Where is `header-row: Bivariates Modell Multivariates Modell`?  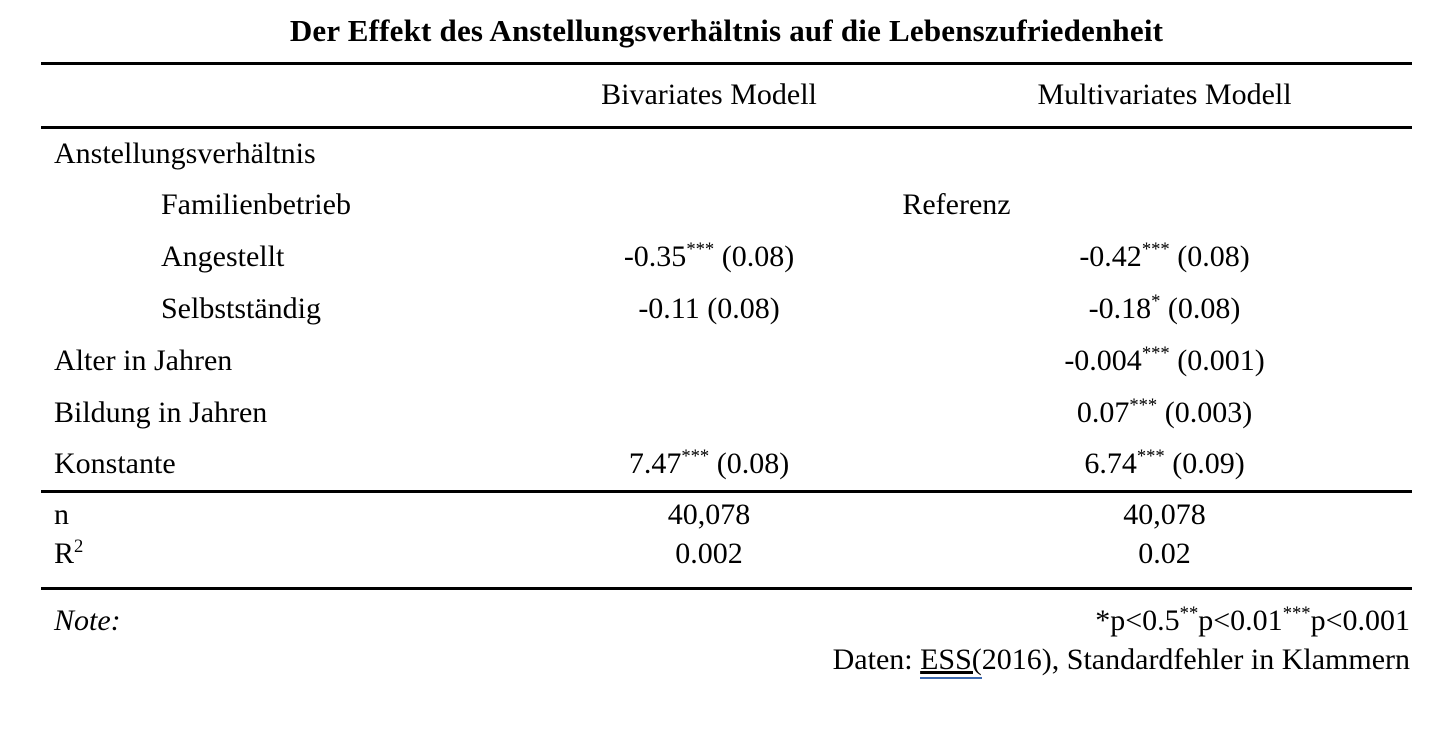 header-row: Bivariates Modell Multivariates Modell is located at coordinates (726, 97).